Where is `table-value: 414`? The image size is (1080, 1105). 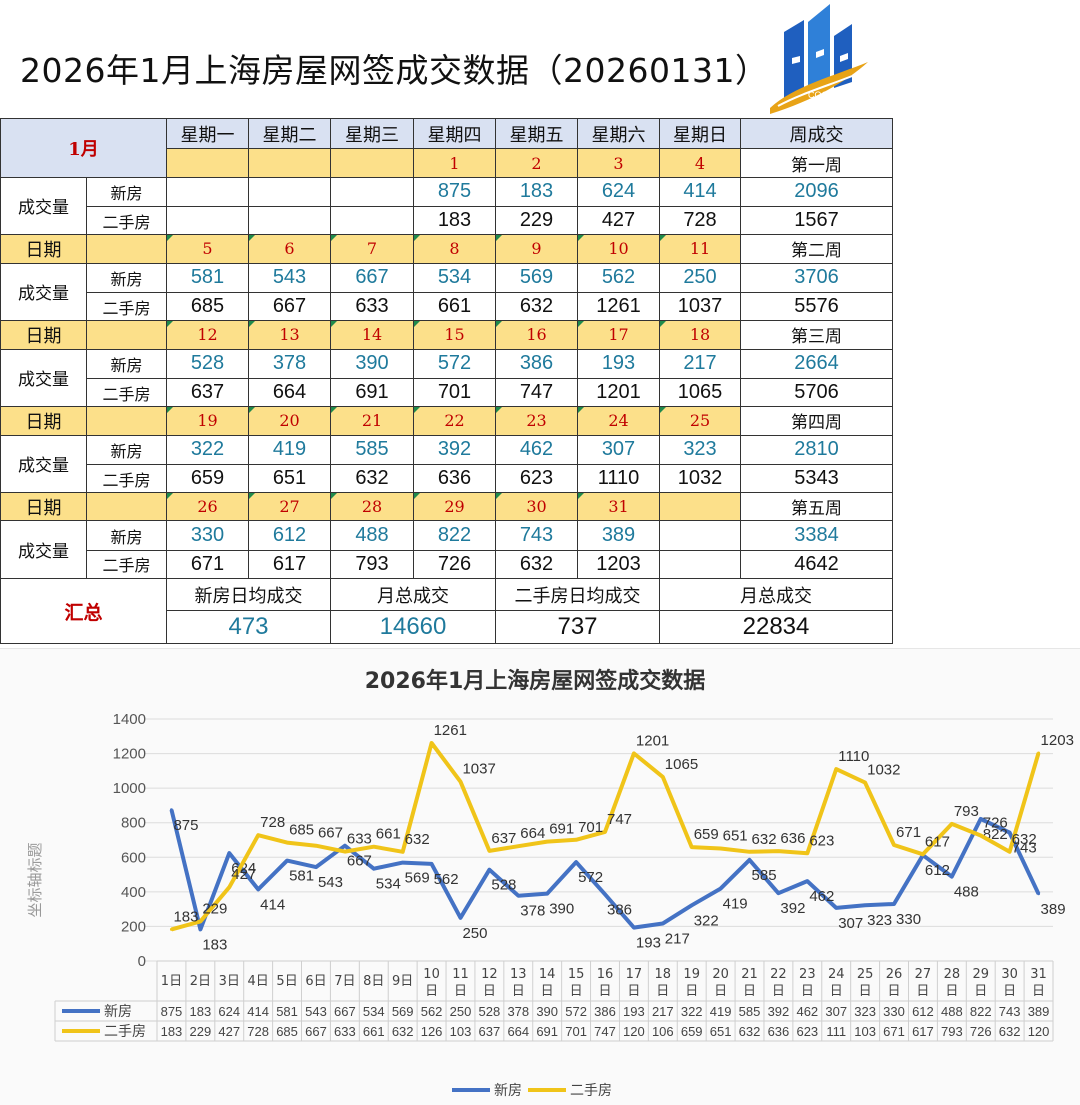 table-value: 414 is located at coordinates (258, 1011).